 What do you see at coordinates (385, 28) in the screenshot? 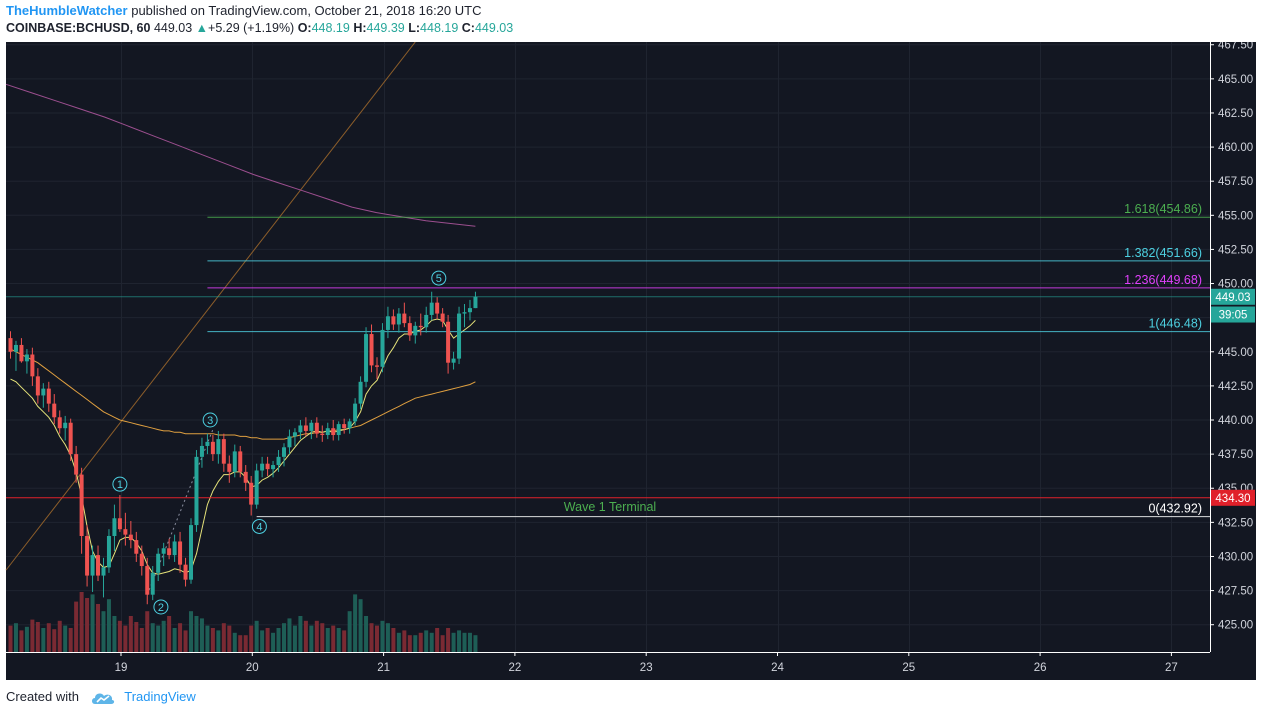
I see `high-value: 449.39` at bounding box center [385, 28].